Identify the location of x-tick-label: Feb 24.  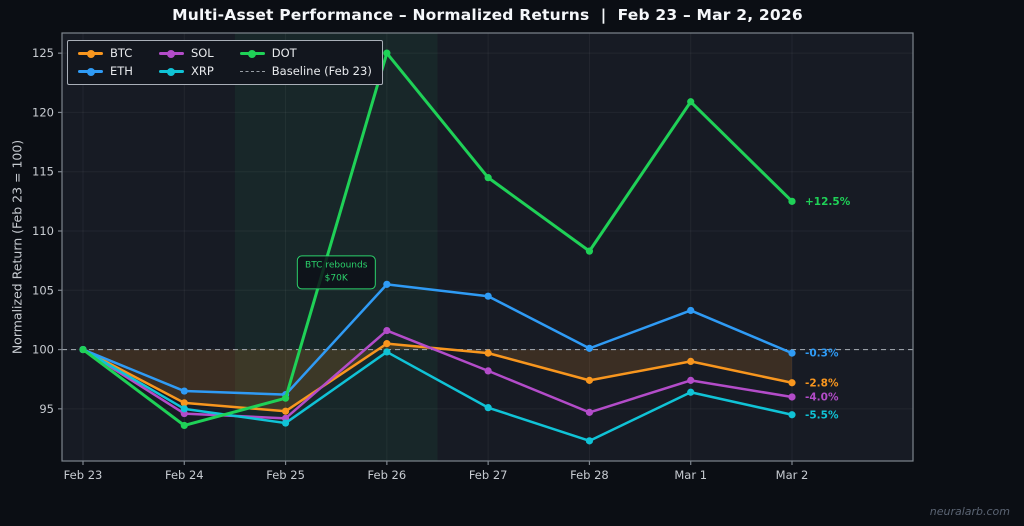
(184, 475).